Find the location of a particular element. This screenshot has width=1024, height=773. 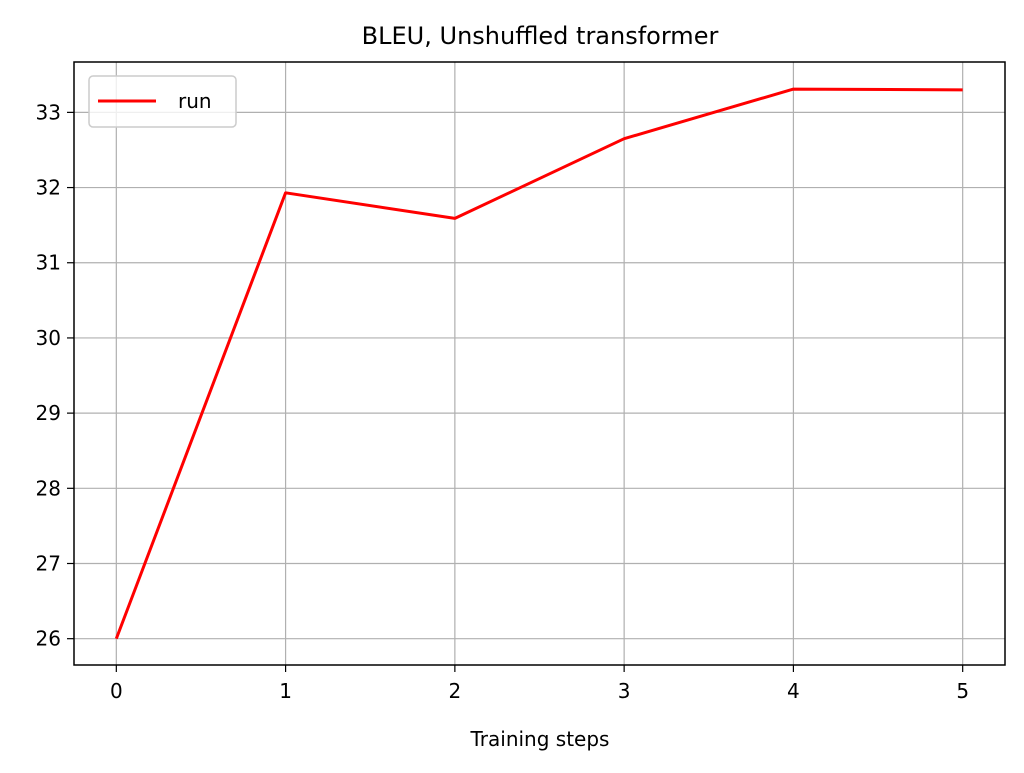

y-tick-label: 28 is located at coordinates (48, 488).